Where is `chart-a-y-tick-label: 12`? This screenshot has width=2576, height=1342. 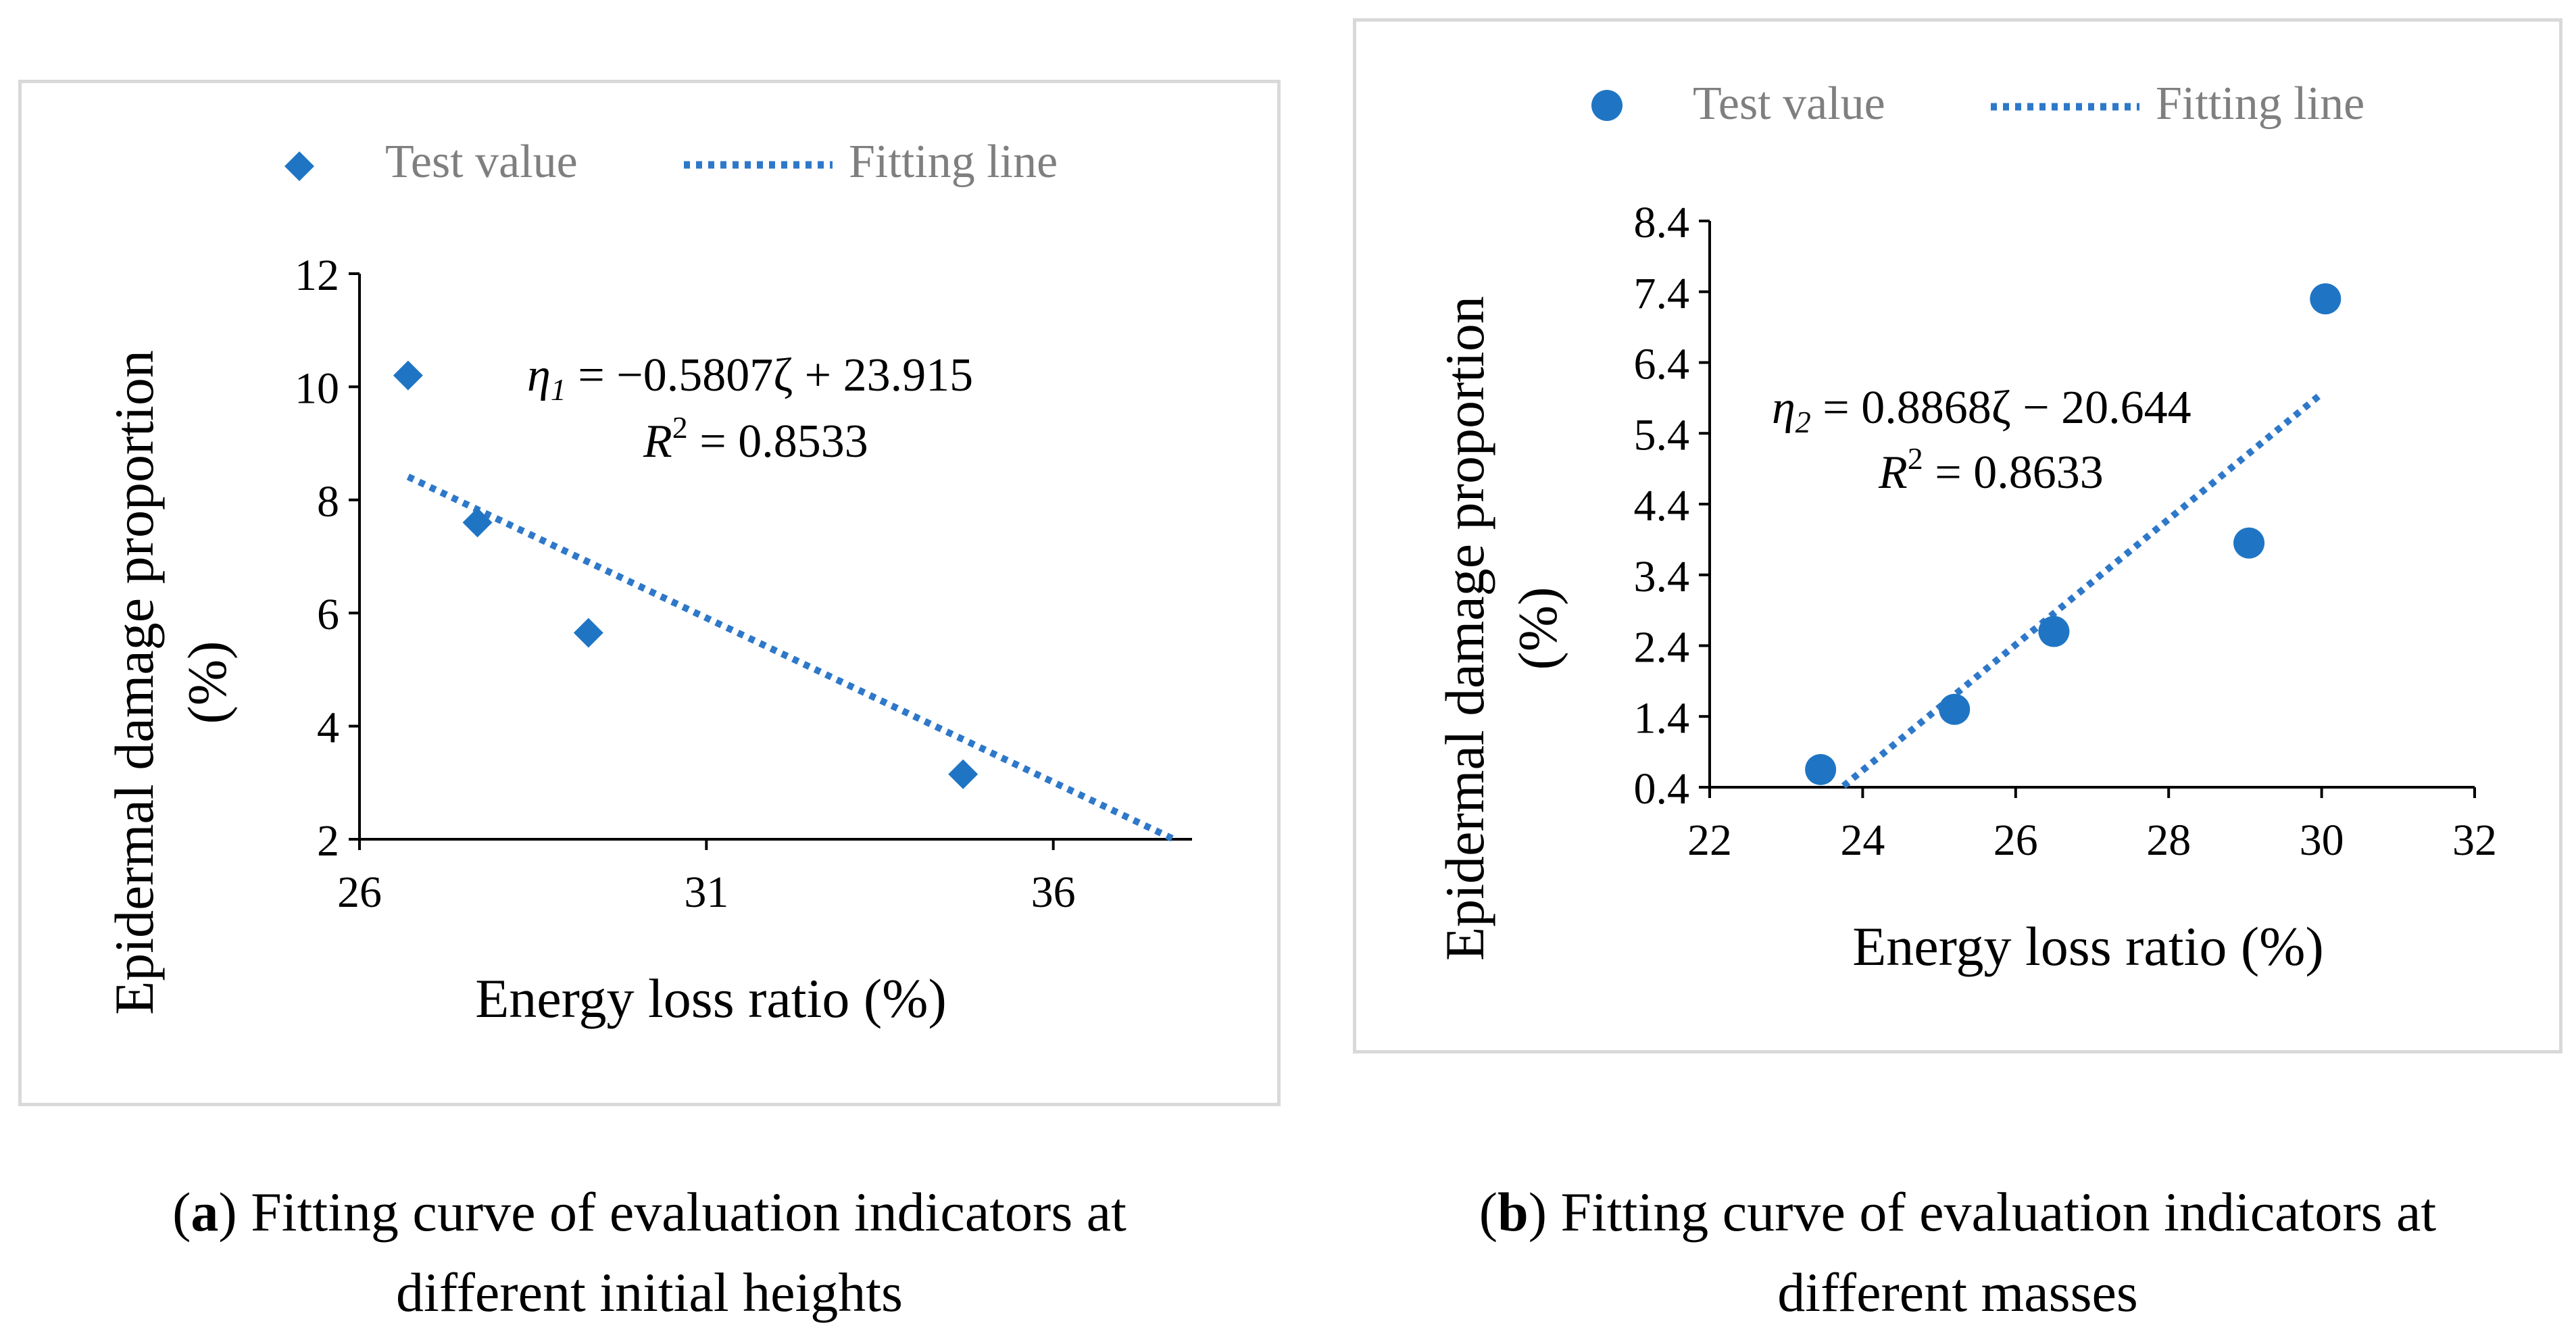 chart-a-y-tick-label: 12 is located at coordinates (317, 275).